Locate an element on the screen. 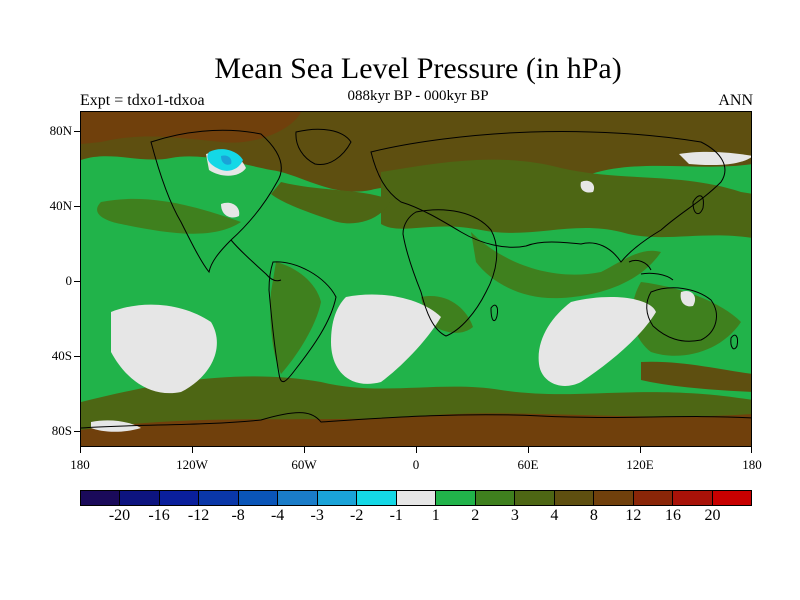 The height and width of the screenshot is (600, 800). south-america-coast is located at coordinates (302, 322).